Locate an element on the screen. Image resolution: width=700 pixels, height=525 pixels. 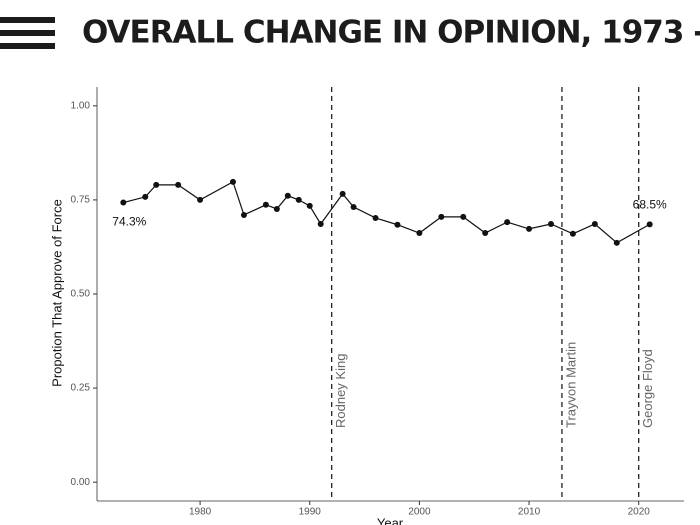
x-tick-label: 2020 is located at coordinates (639, 512).